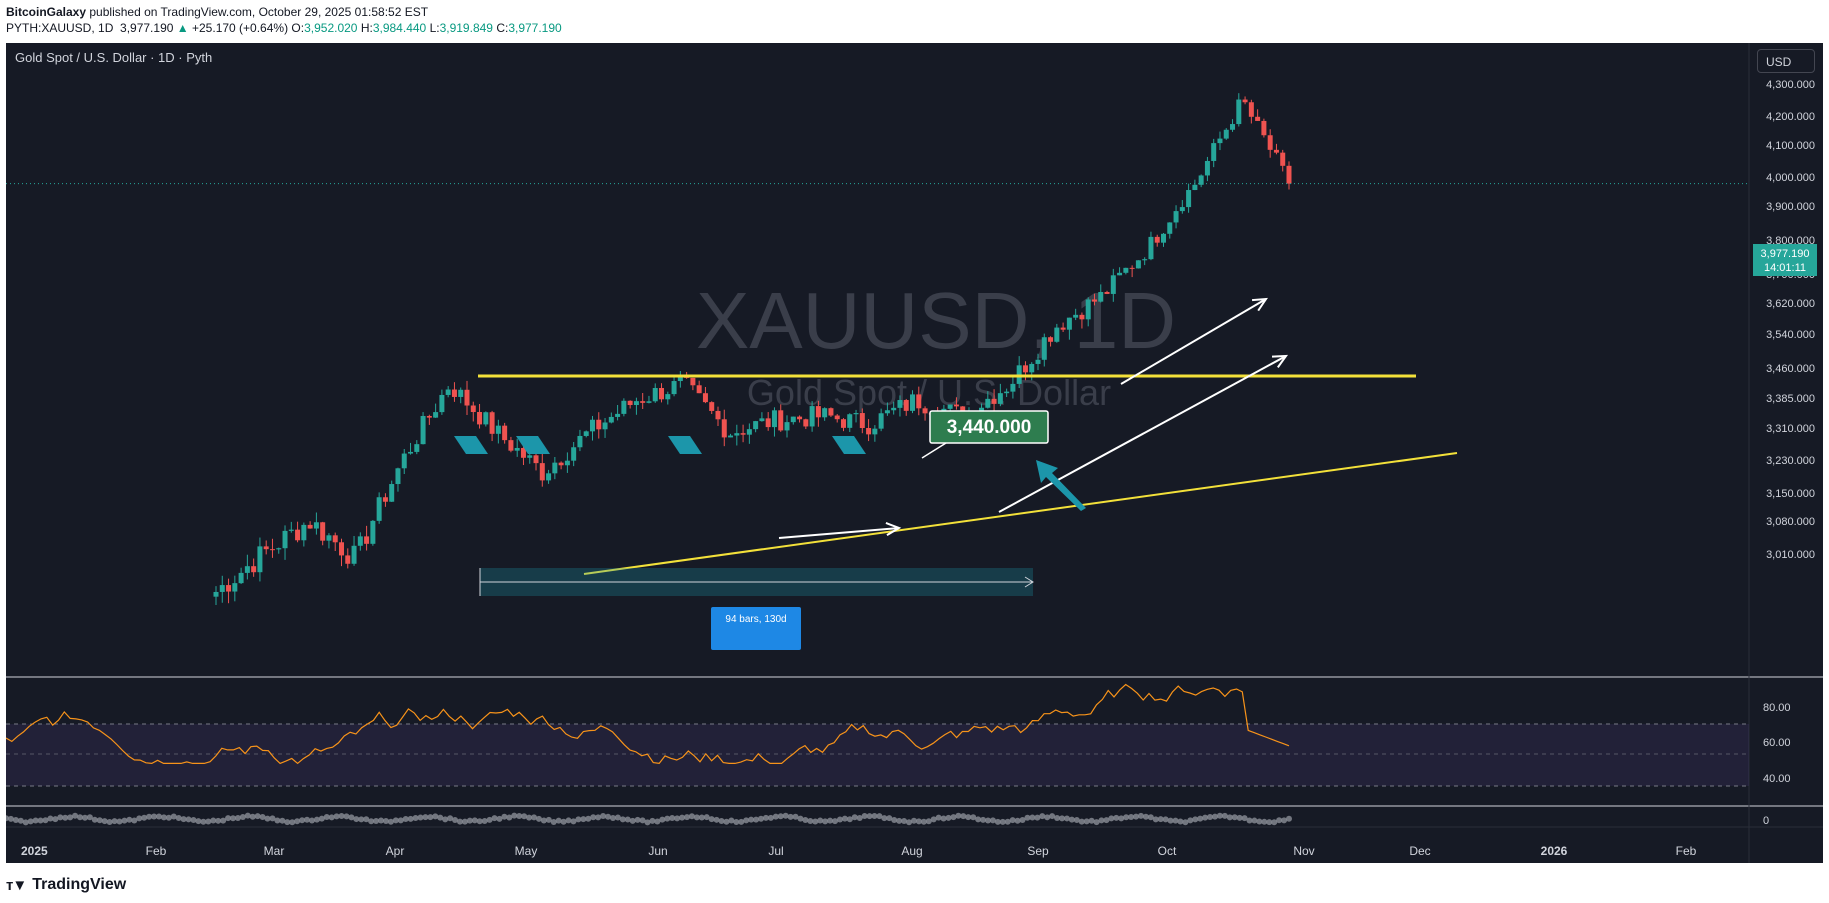  Describe the element at coordinates (1786, 61) in the screenshot. I see `currency-button: USD` at that location.